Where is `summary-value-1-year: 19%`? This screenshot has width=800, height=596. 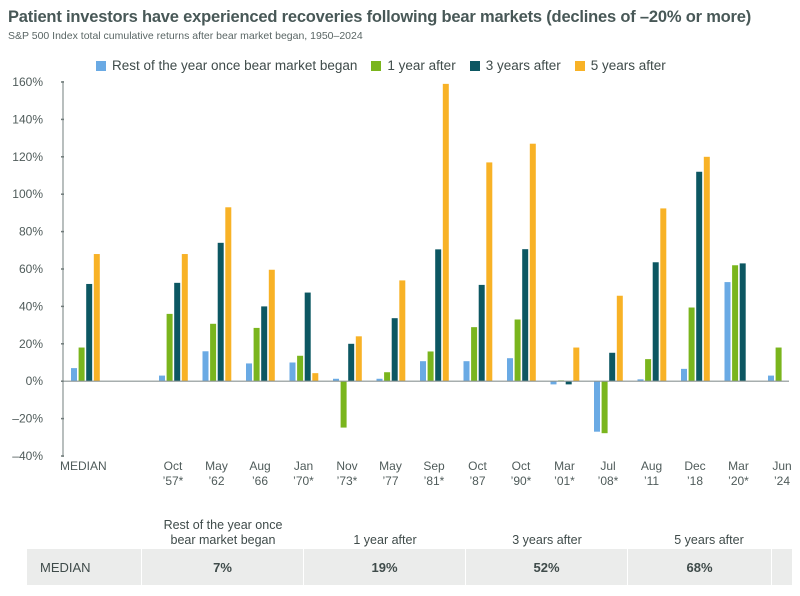 summary-value-1-year: 19% is located at coordinates (385, 567).